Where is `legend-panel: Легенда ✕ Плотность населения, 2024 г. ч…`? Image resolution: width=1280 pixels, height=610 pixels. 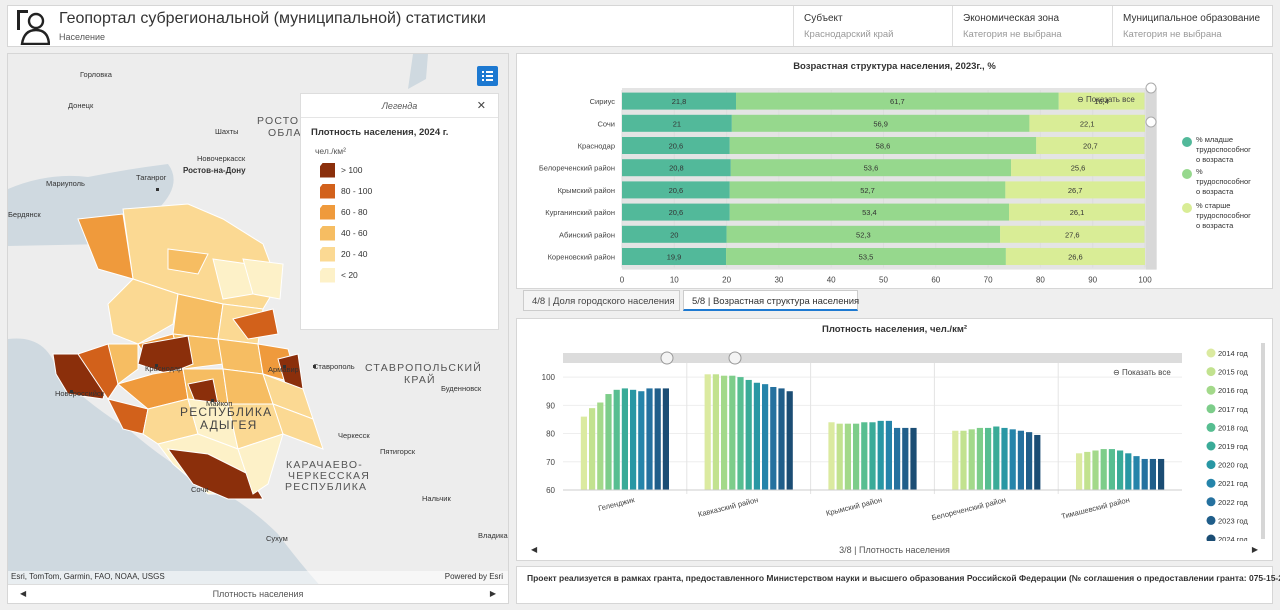
legend-panel: Легенда ✕ Плотность населения, 2024 г. ч… is located at coordinates (399, 211).